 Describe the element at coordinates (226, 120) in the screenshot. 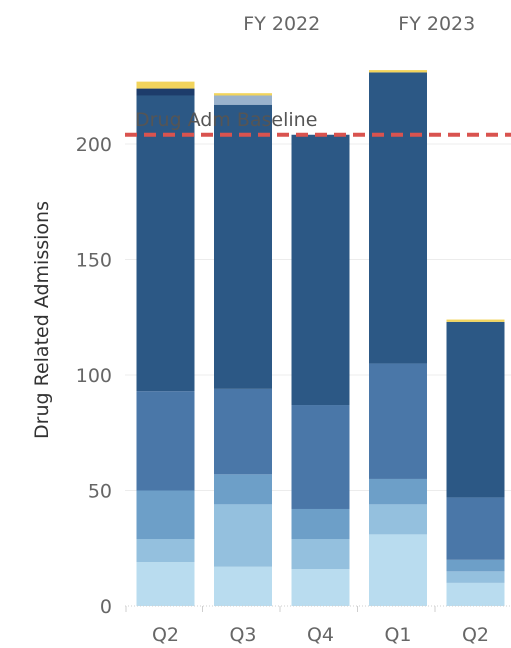

I see `reference-line-label: Drug Adm Baseline` at that location.